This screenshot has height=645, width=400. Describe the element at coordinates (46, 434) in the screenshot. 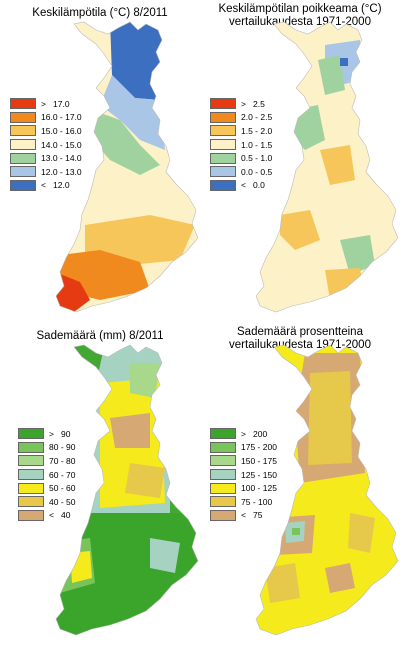

I see `legend-item: > 90` at that location.